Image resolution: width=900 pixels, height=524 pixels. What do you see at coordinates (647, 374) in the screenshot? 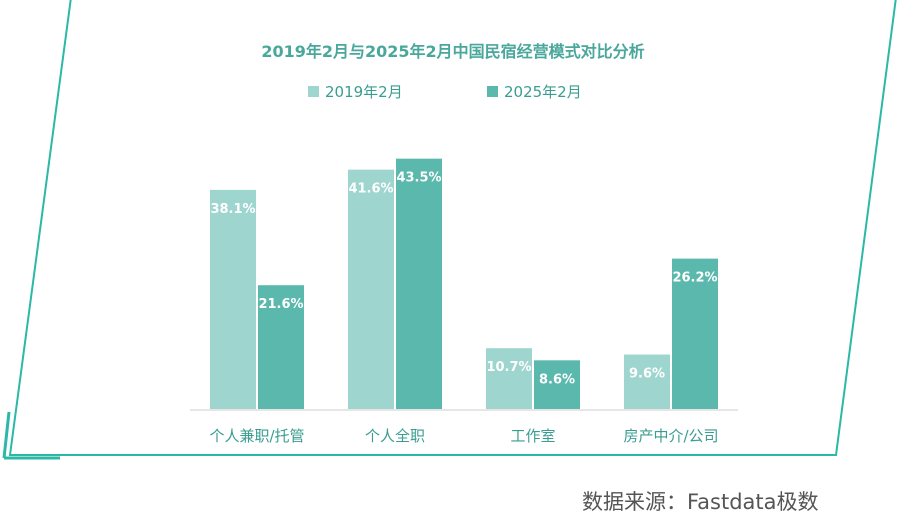
I see `data-label-4-series-1: 9.6%` at bounding box center [647, 374].